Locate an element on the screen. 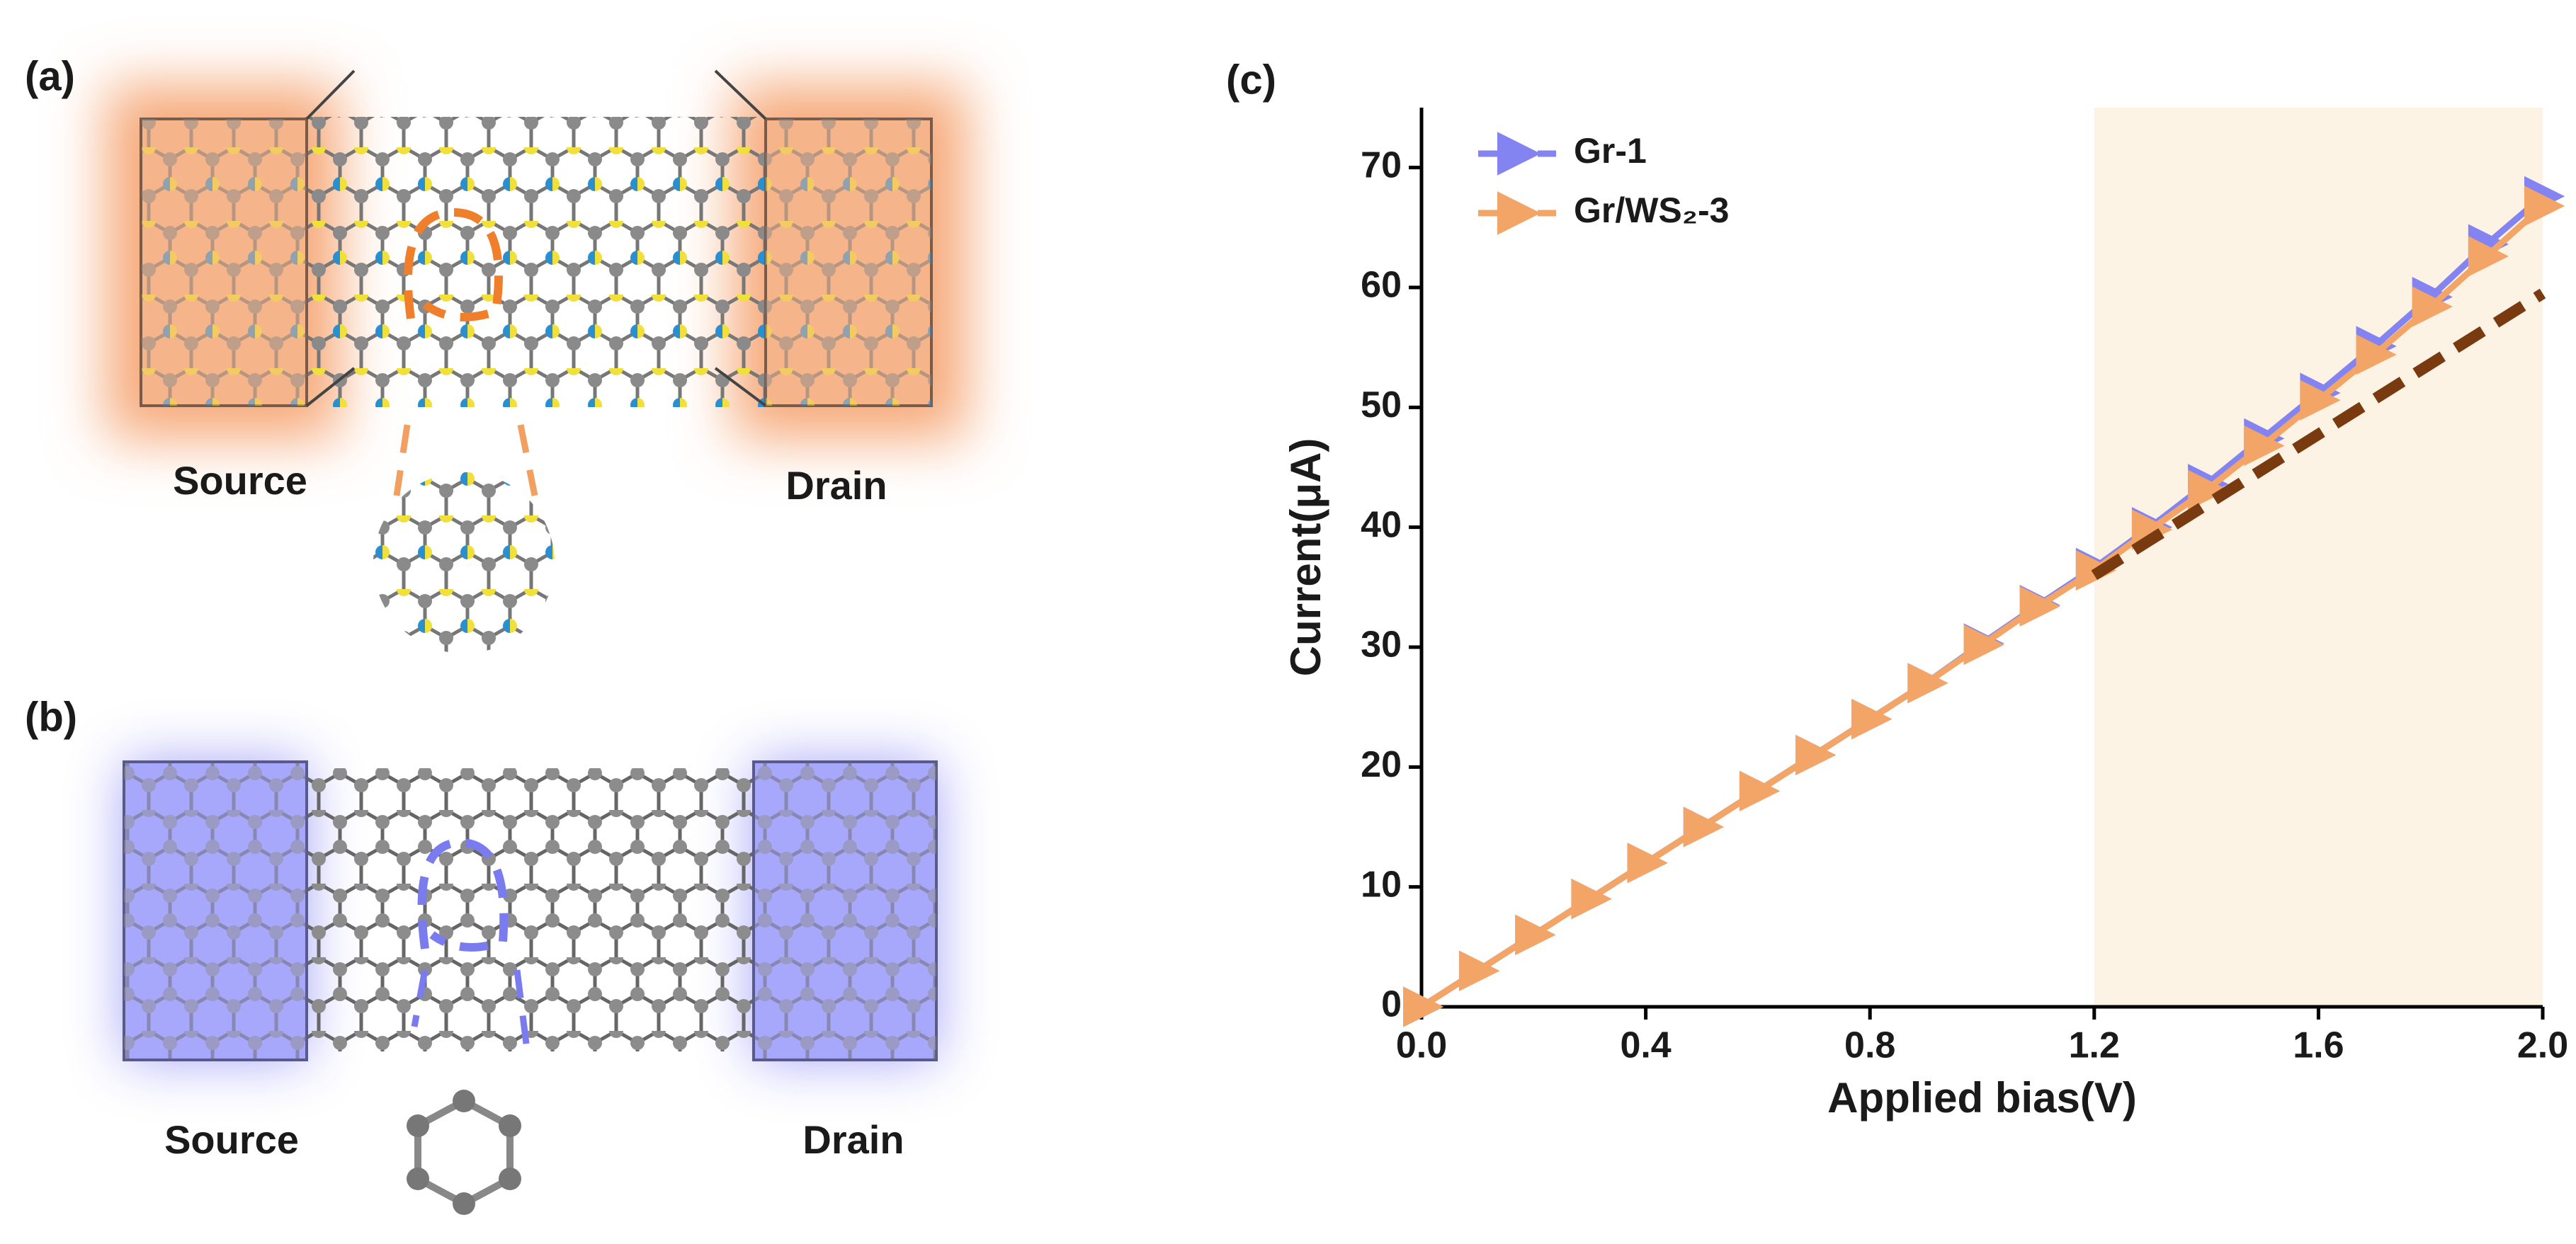 Image resolution: width=2576 pixels, height=1244 pixels. y-tick-label: 70 is located at coordinates (1381, 165).